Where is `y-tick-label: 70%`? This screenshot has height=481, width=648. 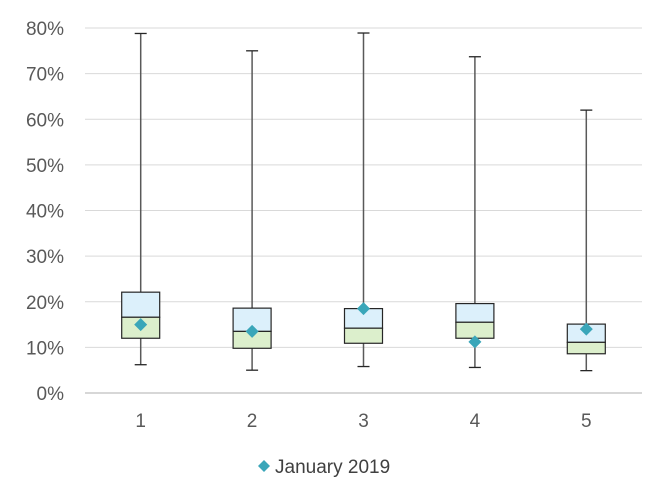
y-tick-label: 70% is located at coordinates (45, 75).